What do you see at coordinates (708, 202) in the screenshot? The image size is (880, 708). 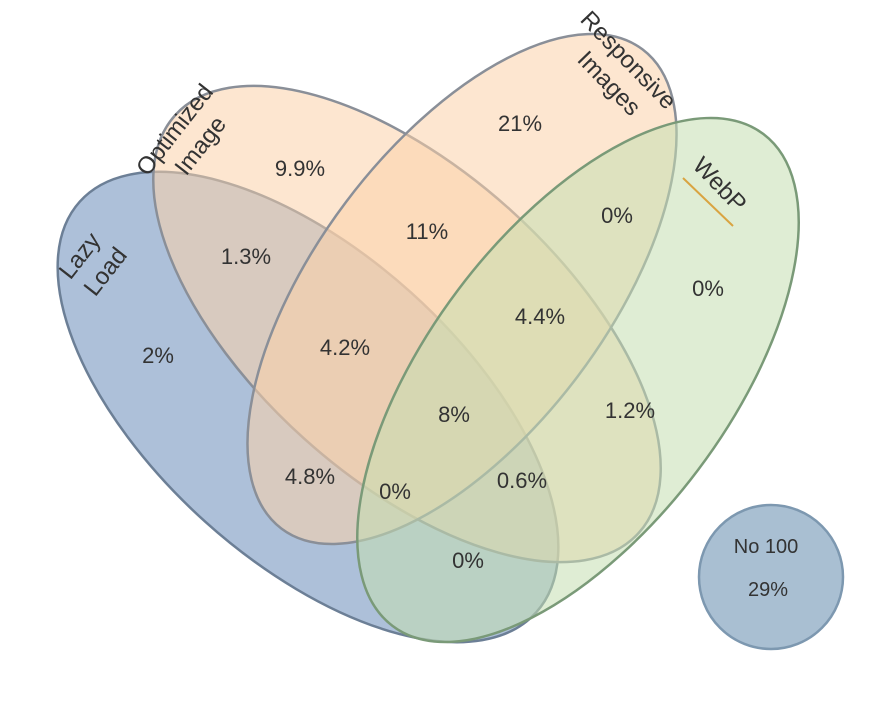 I see `webp-label-underline` at bounding box center [708, 202].